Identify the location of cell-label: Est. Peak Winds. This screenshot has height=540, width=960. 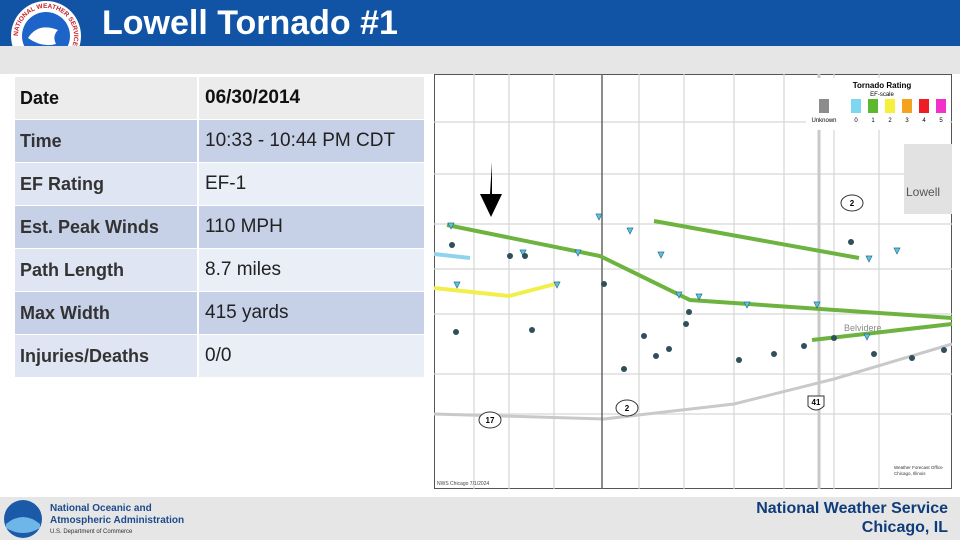
(107, 227).